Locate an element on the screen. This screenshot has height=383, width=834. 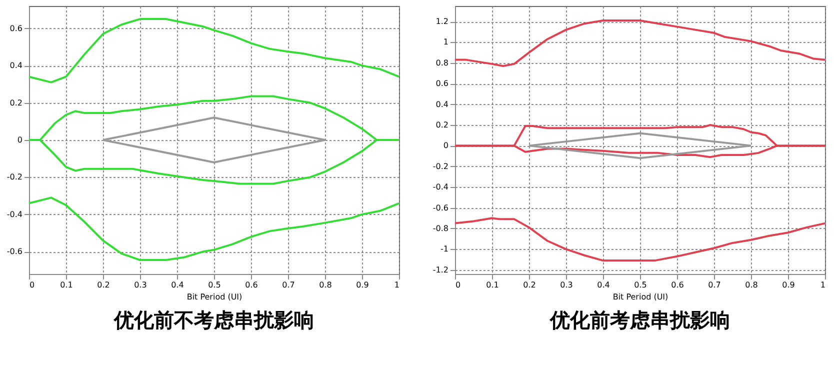
y-tick-label: -1.2 is located at coordinates (440, 269).